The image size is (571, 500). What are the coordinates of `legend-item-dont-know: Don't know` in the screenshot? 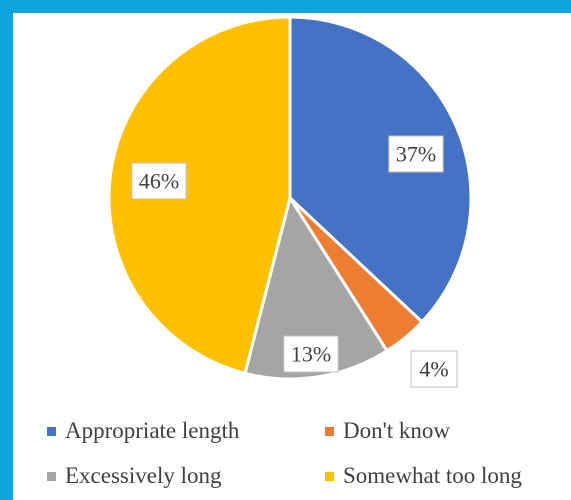 It's located at (448, 431).